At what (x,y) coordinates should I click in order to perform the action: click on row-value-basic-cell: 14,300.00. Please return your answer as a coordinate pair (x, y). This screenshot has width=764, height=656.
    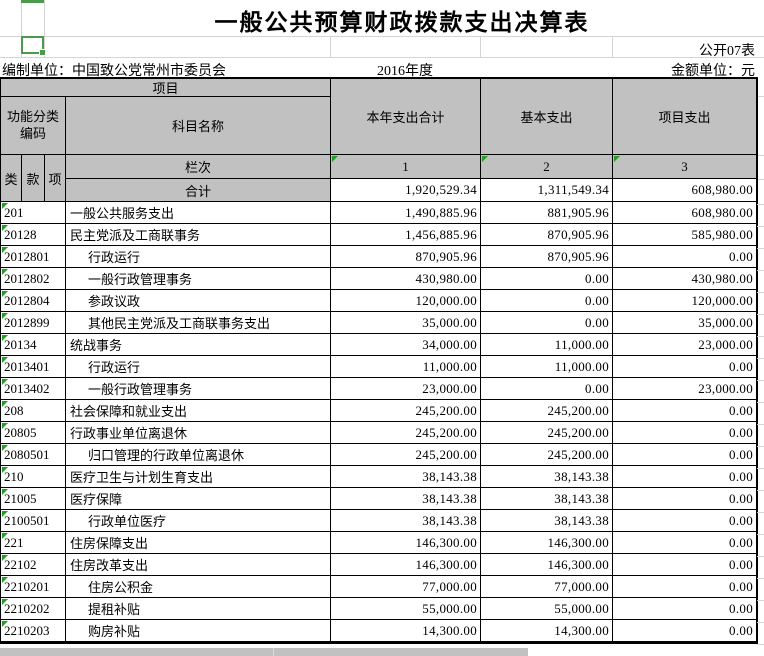
    Looking at the image, I should click on (547, 631).